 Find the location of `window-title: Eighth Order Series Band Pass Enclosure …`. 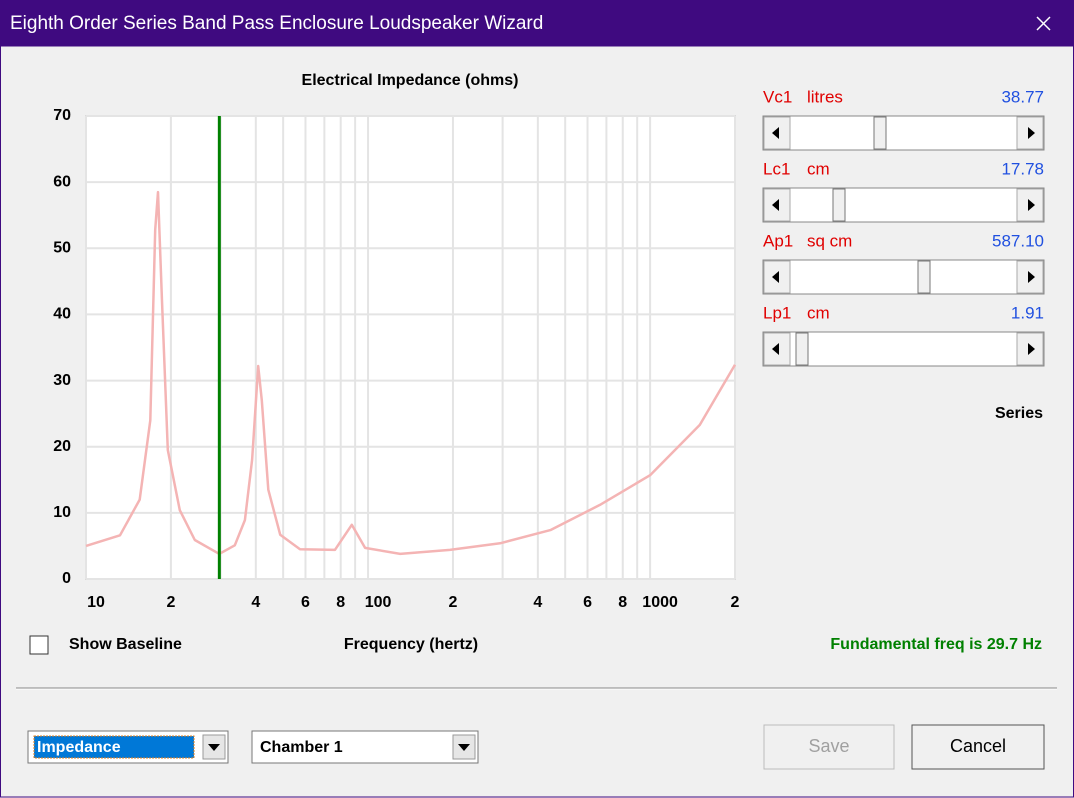

window-title: Eighth Order Series Band Pass Enclosure … is located at coordinates (276, 23).